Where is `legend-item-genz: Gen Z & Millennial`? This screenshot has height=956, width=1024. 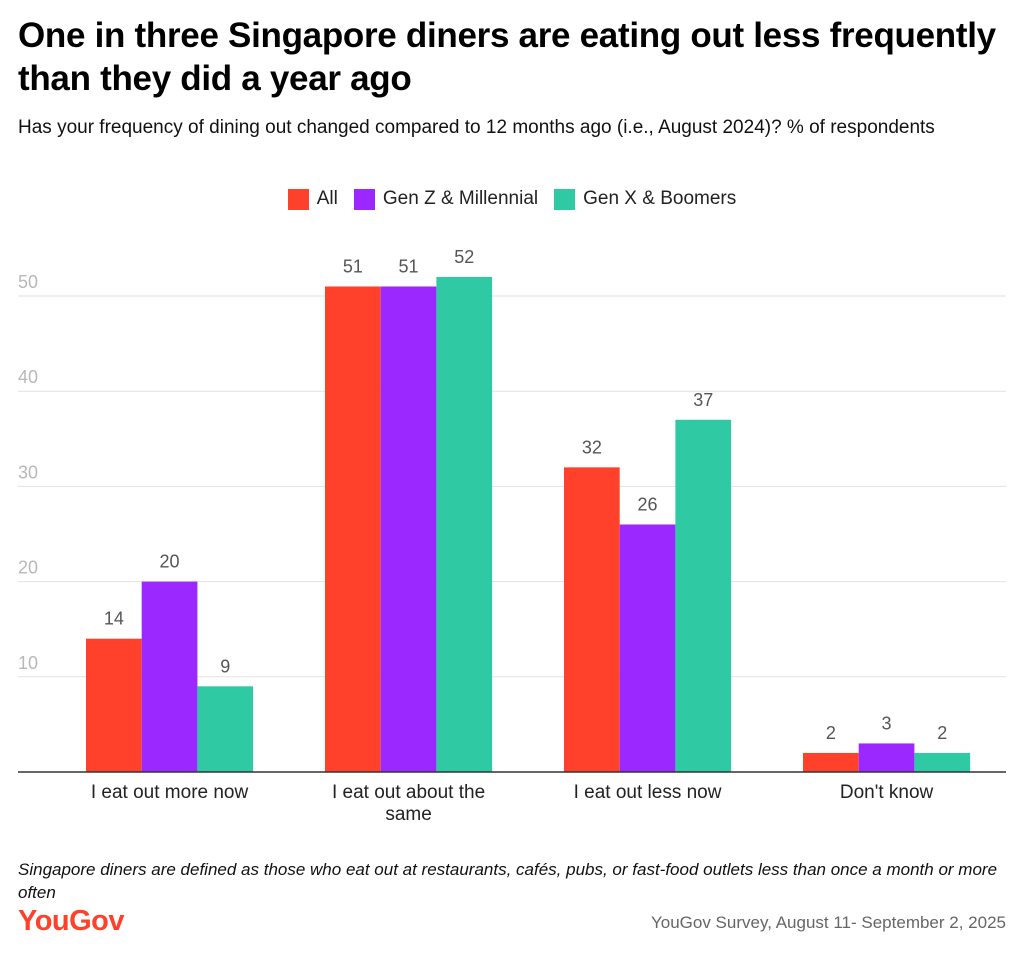 legend-item-genz: Gen Z & Millennial is located at coordinates (446, 199).